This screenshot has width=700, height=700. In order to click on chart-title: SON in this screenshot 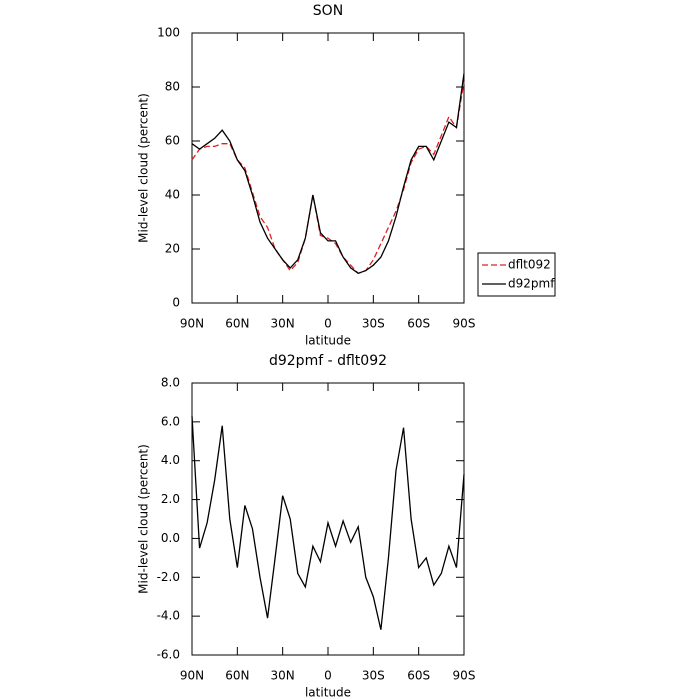, I will do `click(328, 11)`.